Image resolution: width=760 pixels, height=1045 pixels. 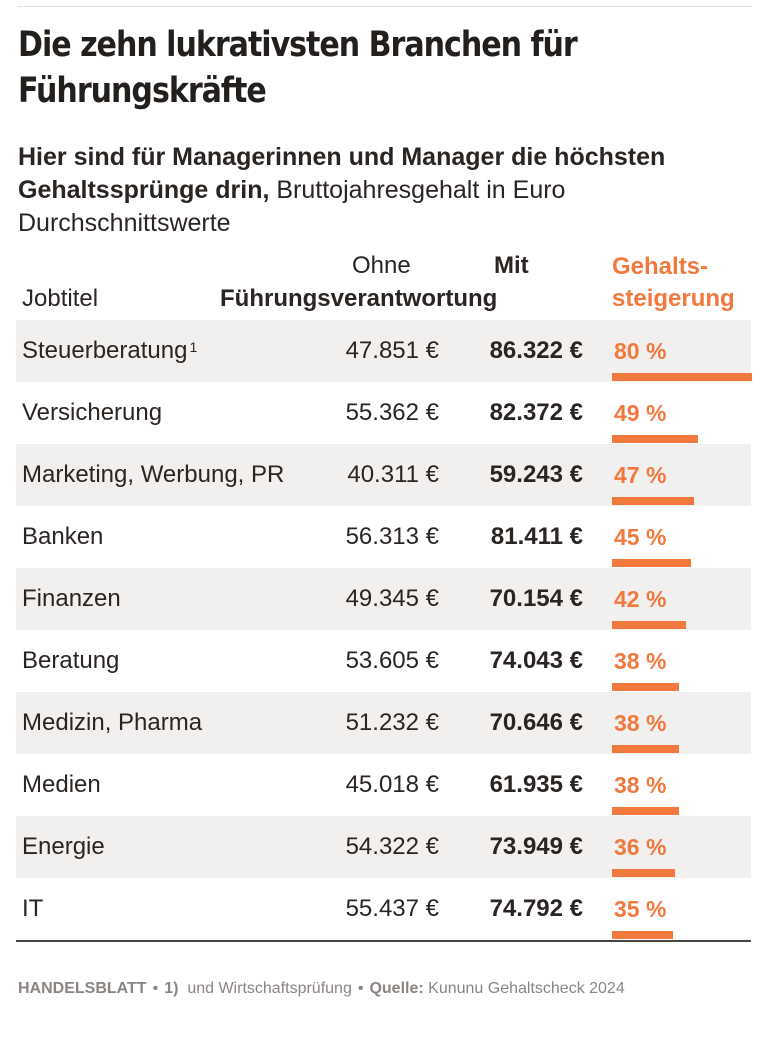 What do you see at coordinates (536, 536) in the screenshot?
I see `salary-mit-cell: 81.411 €` at bounding box center [536, 536].